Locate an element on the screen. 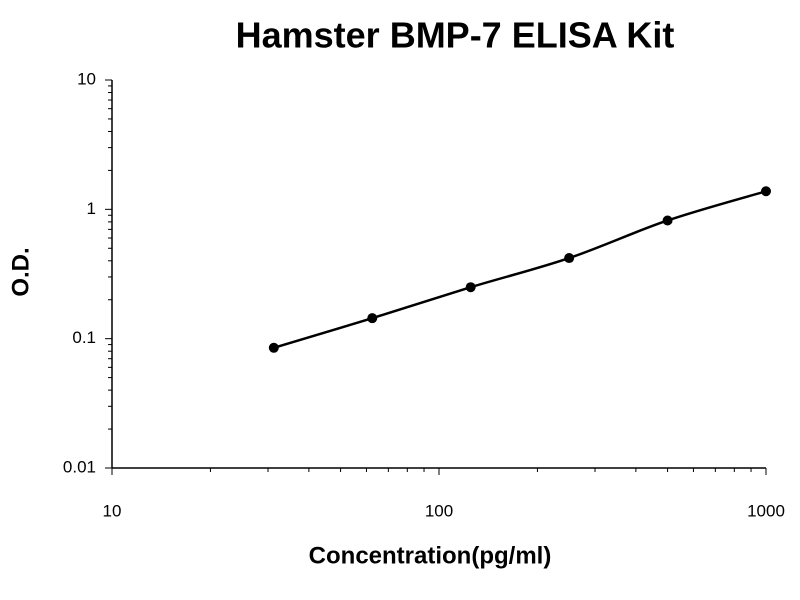  y-tick-label: 10 is located at coordinates (86, 78).